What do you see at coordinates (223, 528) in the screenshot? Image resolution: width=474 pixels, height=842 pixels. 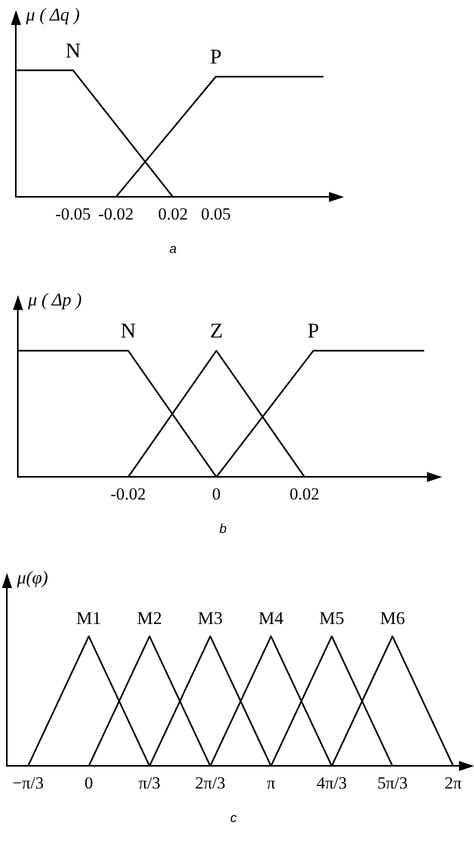 I see `text: b` at bounding box center [223, 528].